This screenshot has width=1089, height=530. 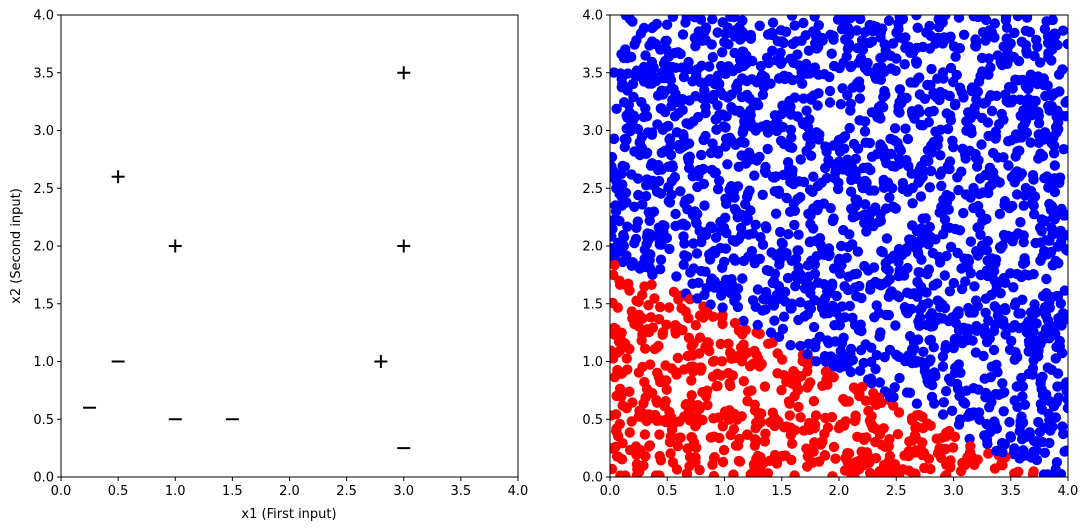 What do you see at coordinates (43, 189) in the screenshot?
I see `y-tick-label: 2.5` at bounding box center [43, 189].